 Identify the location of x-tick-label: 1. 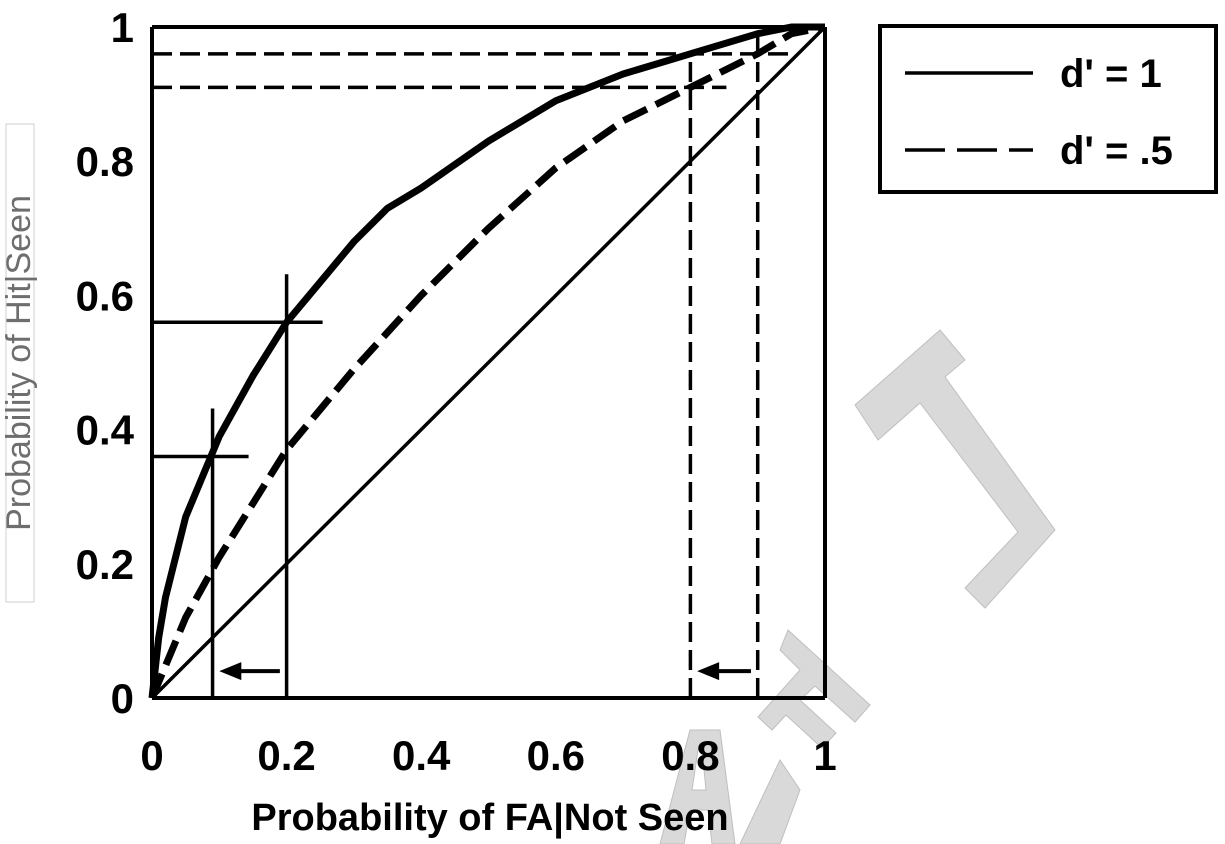
(824, 755).